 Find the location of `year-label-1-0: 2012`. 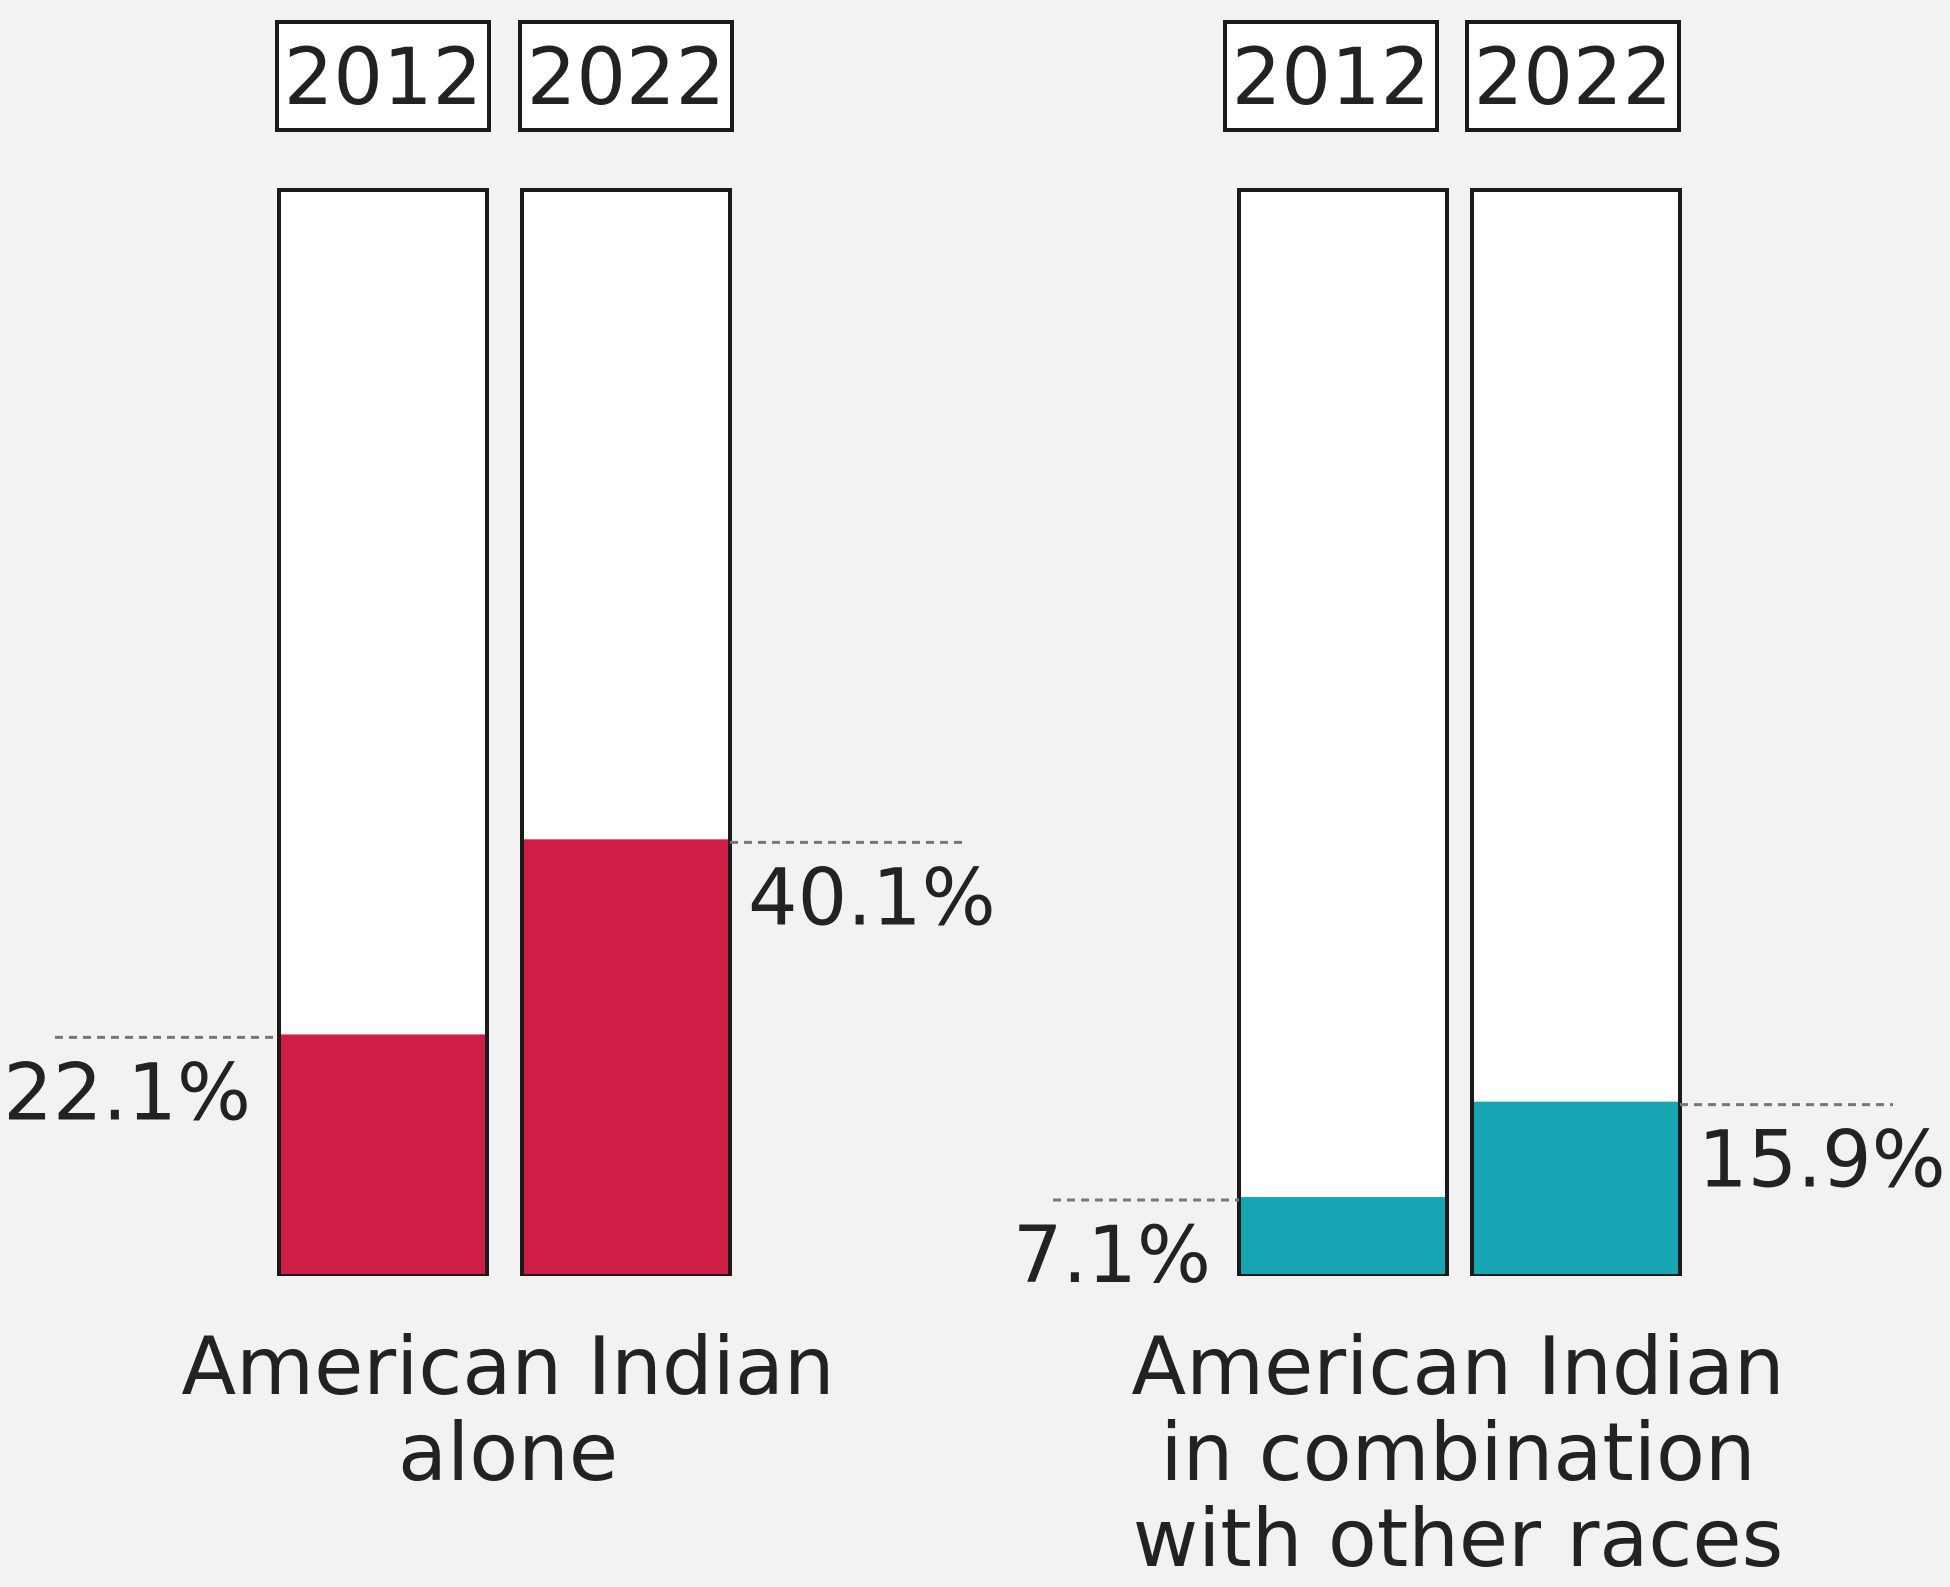

year-label-1-0: 2012 is located at coordinates (1331, 78).